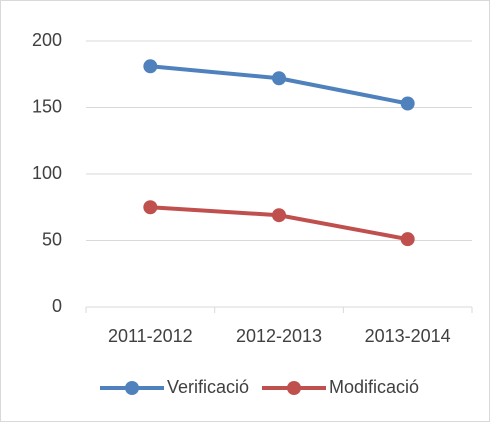 The image size is (491, 423). I want to click on legend-label: Modificació, so click(374, 387).